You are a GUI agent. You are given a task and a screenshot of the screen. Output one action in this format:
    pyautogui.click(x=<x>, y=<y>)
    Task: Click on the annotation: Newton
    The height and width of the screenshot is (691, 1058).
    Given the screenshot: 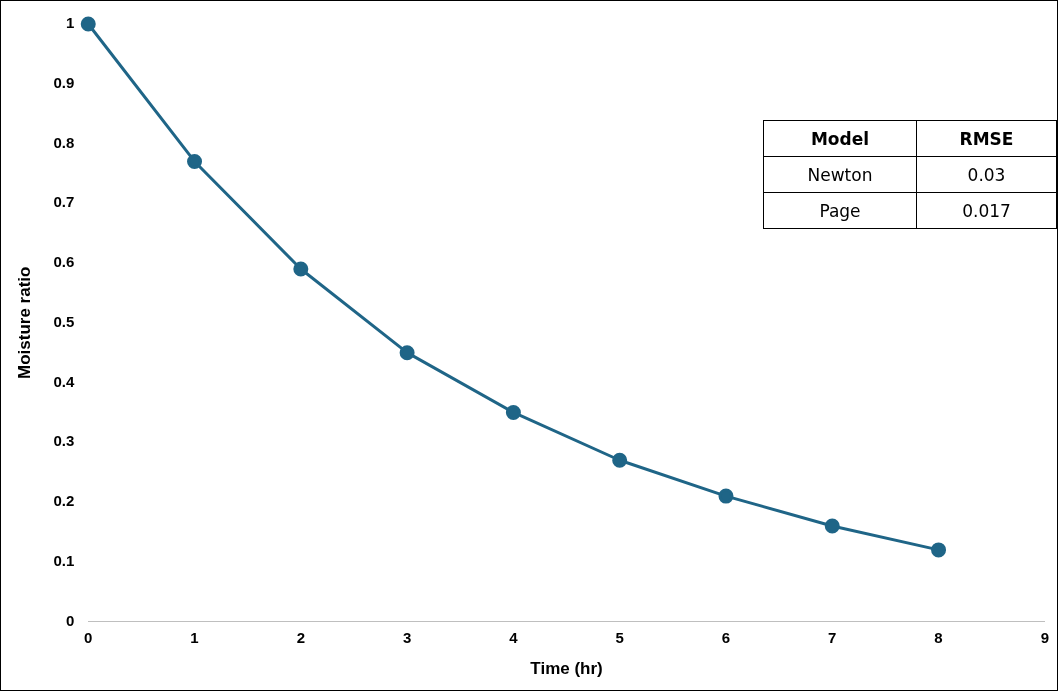 What is the action you would take?
    pyautogui.click(x=840, y=174)
    